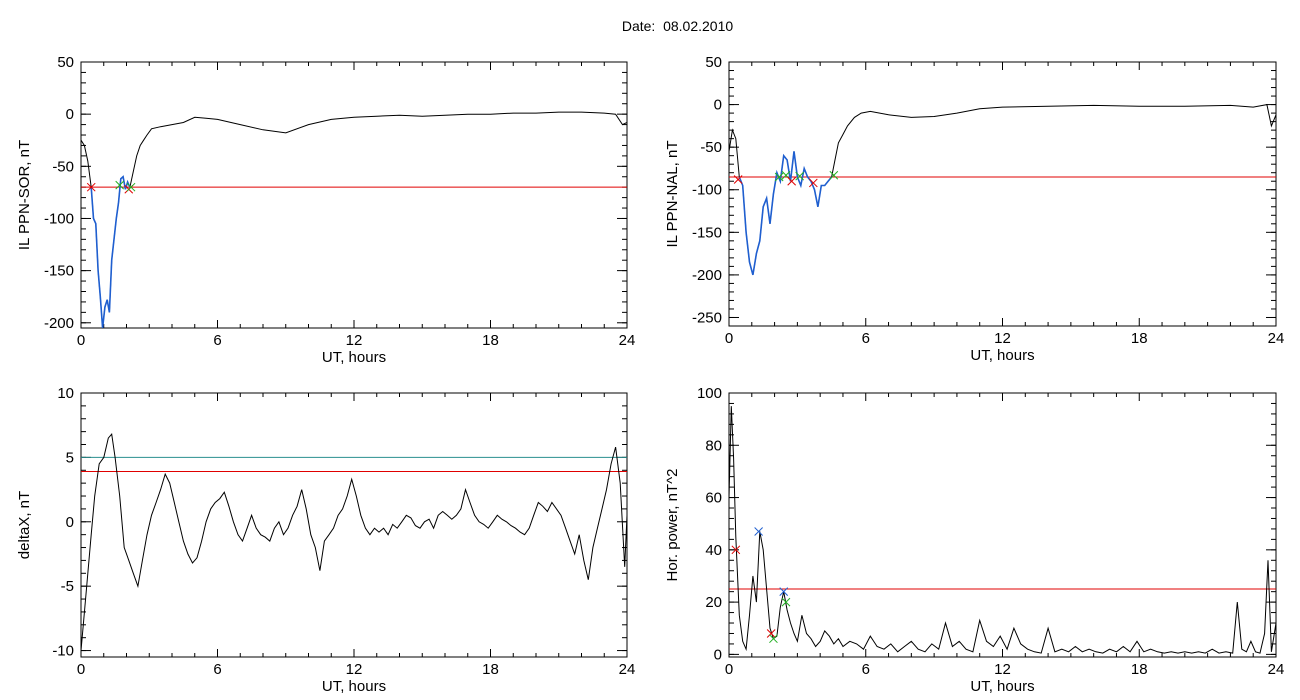 This screenshot has width=1300, height=700. I want to click on sor-ytick-label: -50, so click(63, 166).